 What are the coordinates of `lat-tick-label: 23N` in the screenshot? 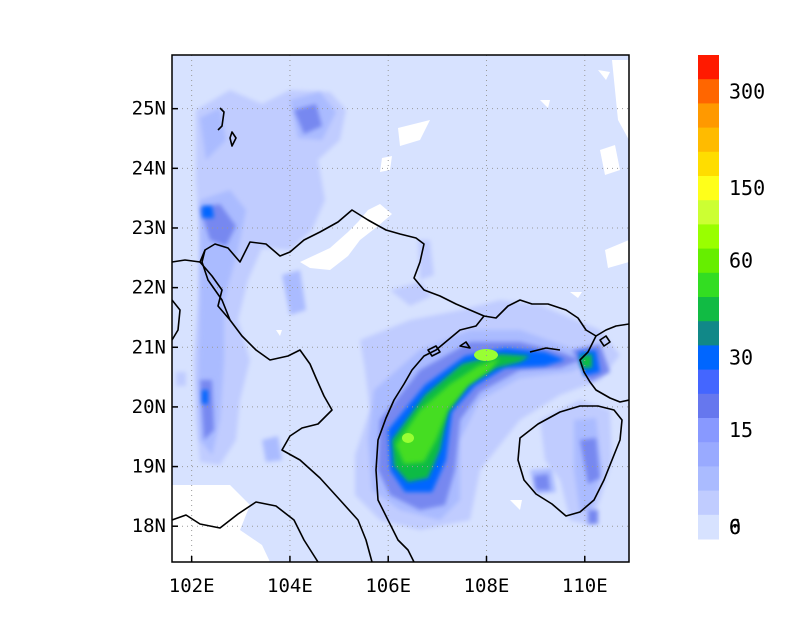 It's located at (149, 228).